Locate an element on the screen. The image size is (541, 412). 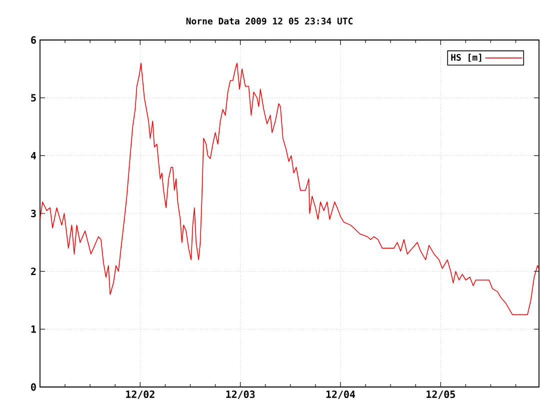
y-tick-label: 0 is located at coordinates (33, 387).